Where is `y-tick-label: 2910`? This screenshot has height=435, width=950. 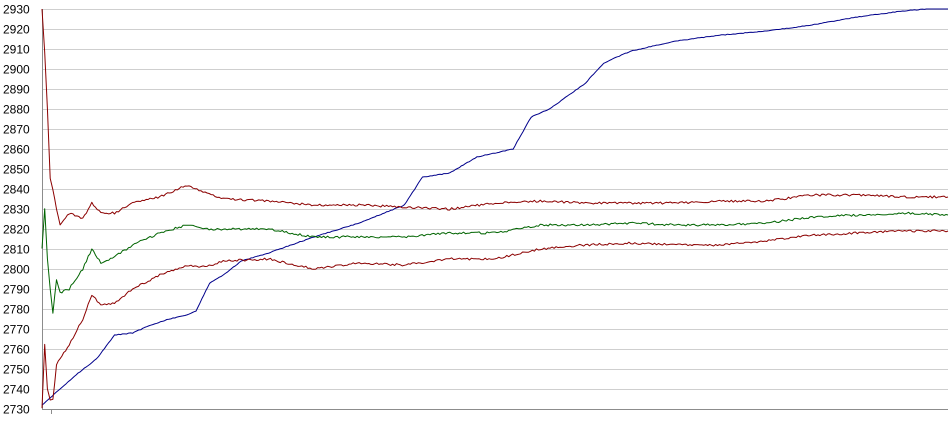 y-tick-label: 2910 is located at coordinates (16, 50).